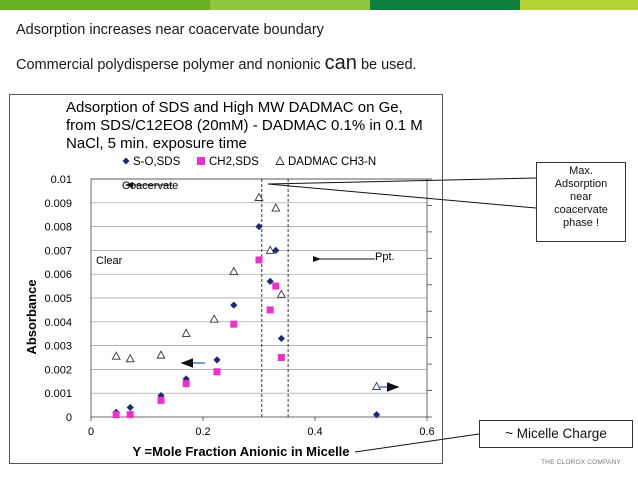 This screenshot has width=638, height=479. I want to click on legend-label-series-3: DADMAC CH3-N, so click(332, 162).